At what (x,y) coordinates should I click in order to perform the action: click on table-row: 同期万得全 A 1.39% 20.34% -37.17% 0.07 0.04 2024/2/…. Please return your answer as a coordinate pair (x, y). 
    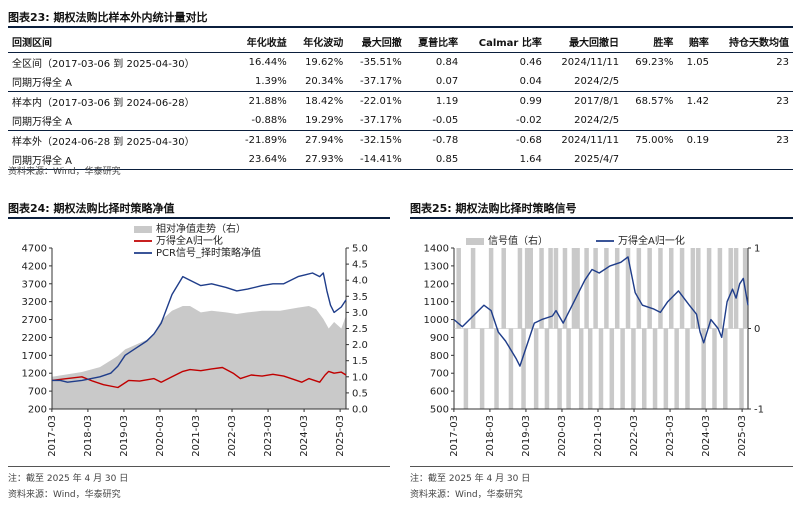
    Looking at the image, I should click on (400, 82).